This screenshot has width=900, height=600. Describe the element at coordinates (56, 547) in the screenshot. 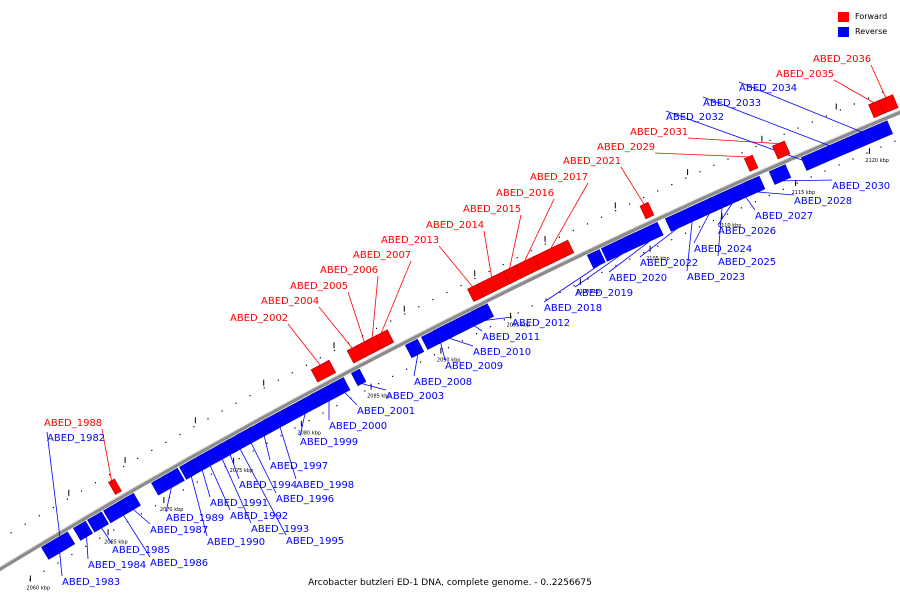

I see `gene-abed-1983` at that location.